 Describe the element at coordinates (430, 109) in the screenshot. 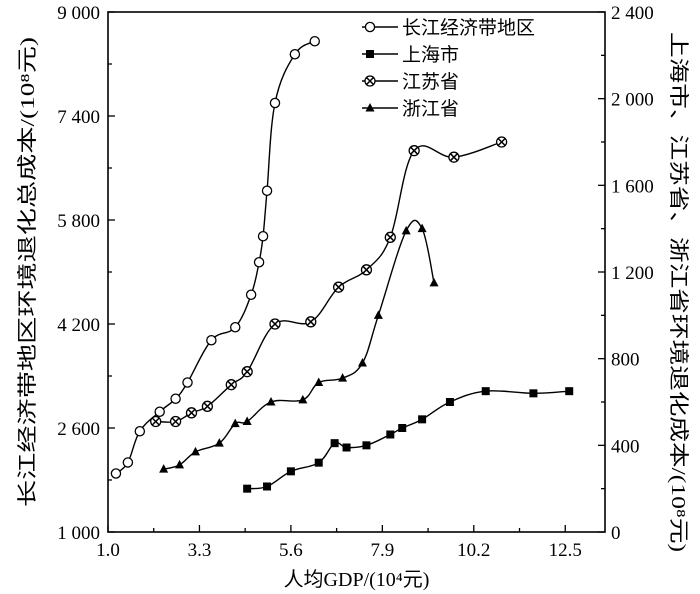

I see `legend-label: 浙江省` at that location.